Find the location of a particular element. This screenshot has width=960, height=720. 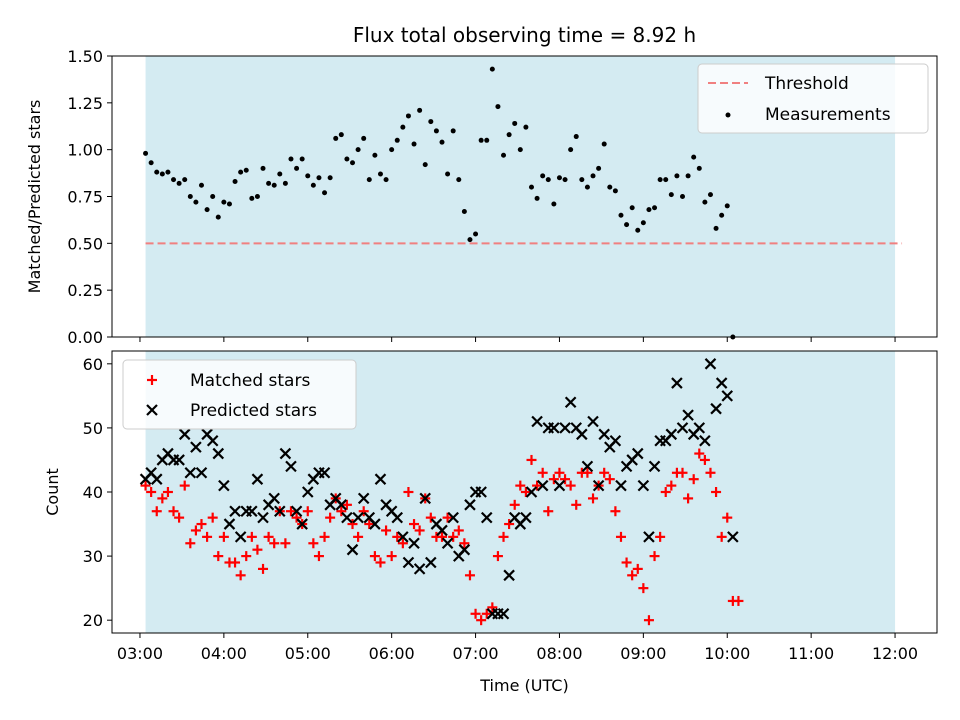

legend-matched-swatch is located at coordinates (152, 380).